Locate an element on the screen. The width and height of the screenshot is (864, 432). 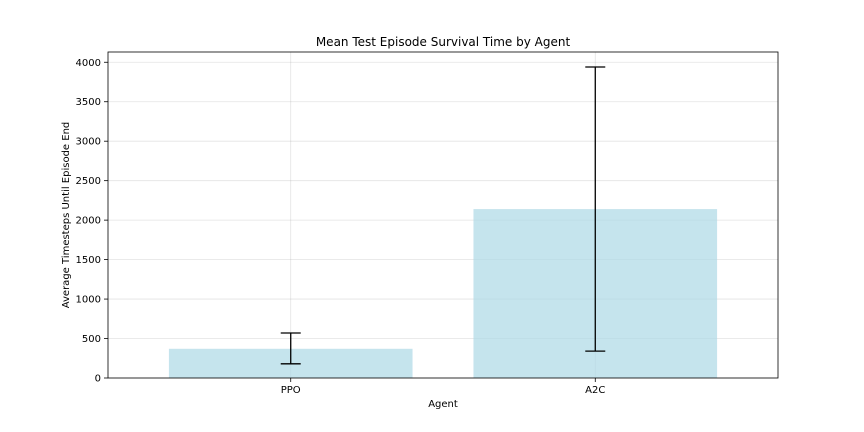
y-tick-label: 500 is located at coordinates (91, 339).